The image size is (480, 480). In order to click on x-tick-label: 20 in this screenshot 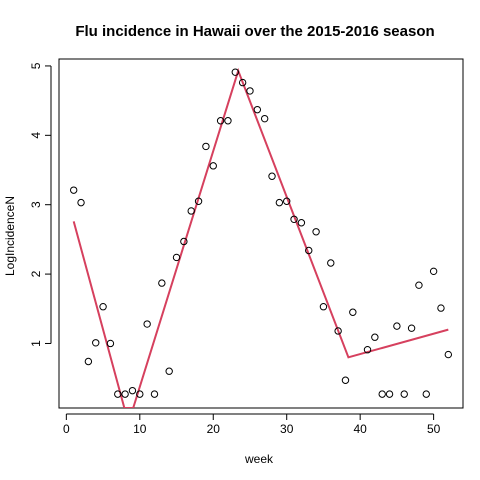, I will do `click(214, 429)`.